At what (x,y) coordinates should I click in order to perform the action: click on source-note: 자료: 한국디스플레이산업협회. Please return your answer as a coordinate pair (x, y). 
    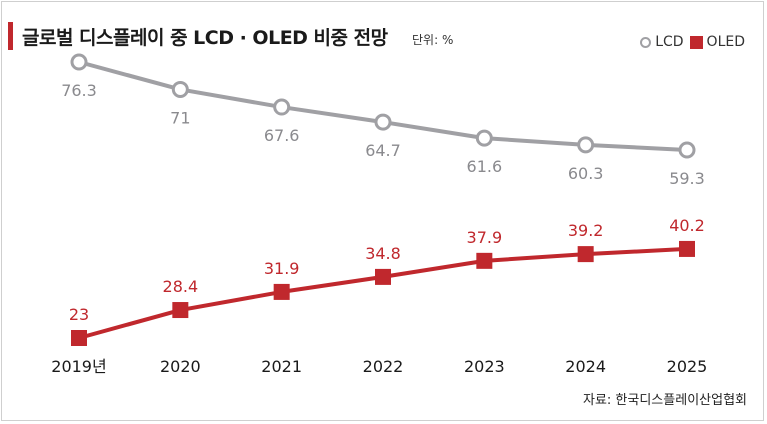
    Looking at the image, I should click on (665, 400).